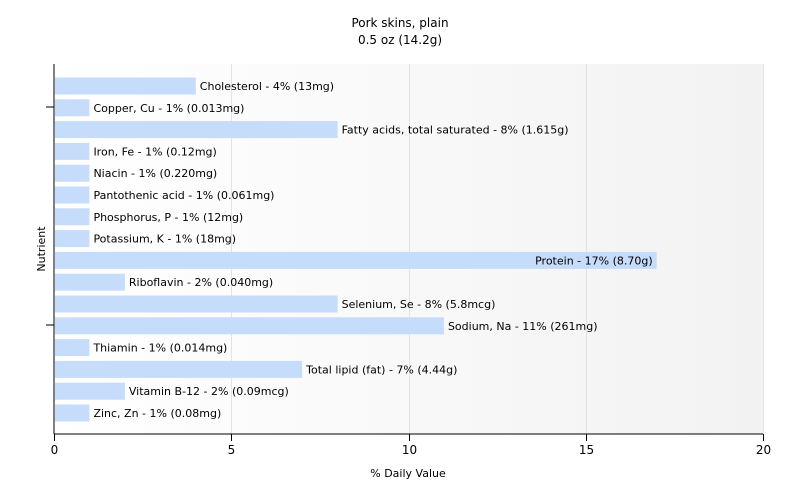 The height and width of the screenshot is (500, 800). What do you see at coordinates (523, 326) in the screenshot?
I see `bar-label: Sodium, Na - 11% (261mg)` at bounding box center [523, 326].